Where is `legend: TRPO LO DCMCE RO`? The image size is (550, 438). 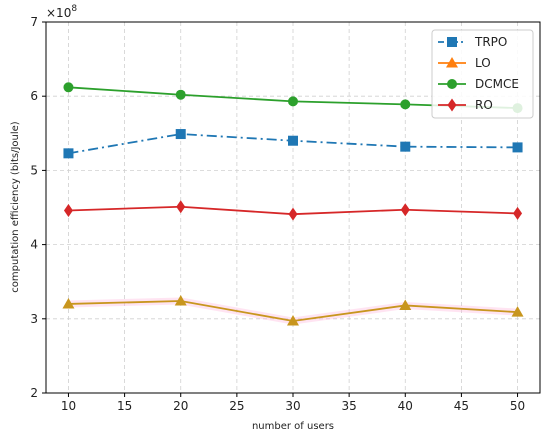
legend: TRPO LO DCMCE RO is located at coordinates (482, 74).